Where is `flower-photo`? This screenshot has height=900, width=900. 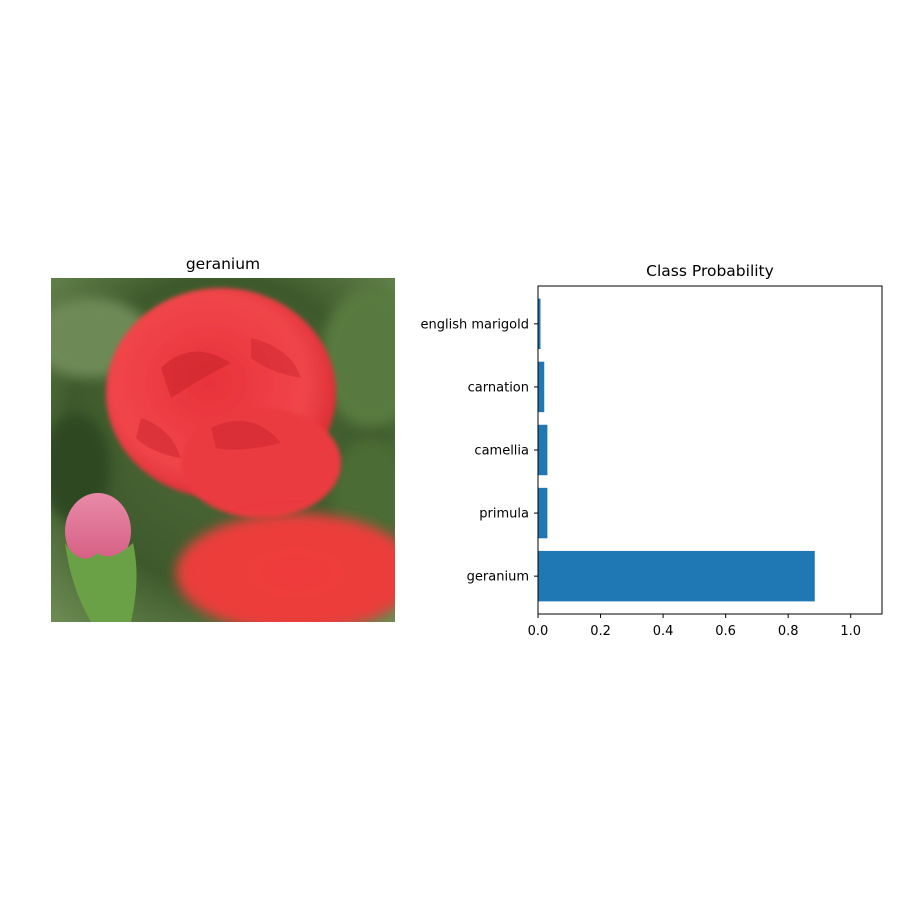
flower-photo is located at coordinates (223, 450).